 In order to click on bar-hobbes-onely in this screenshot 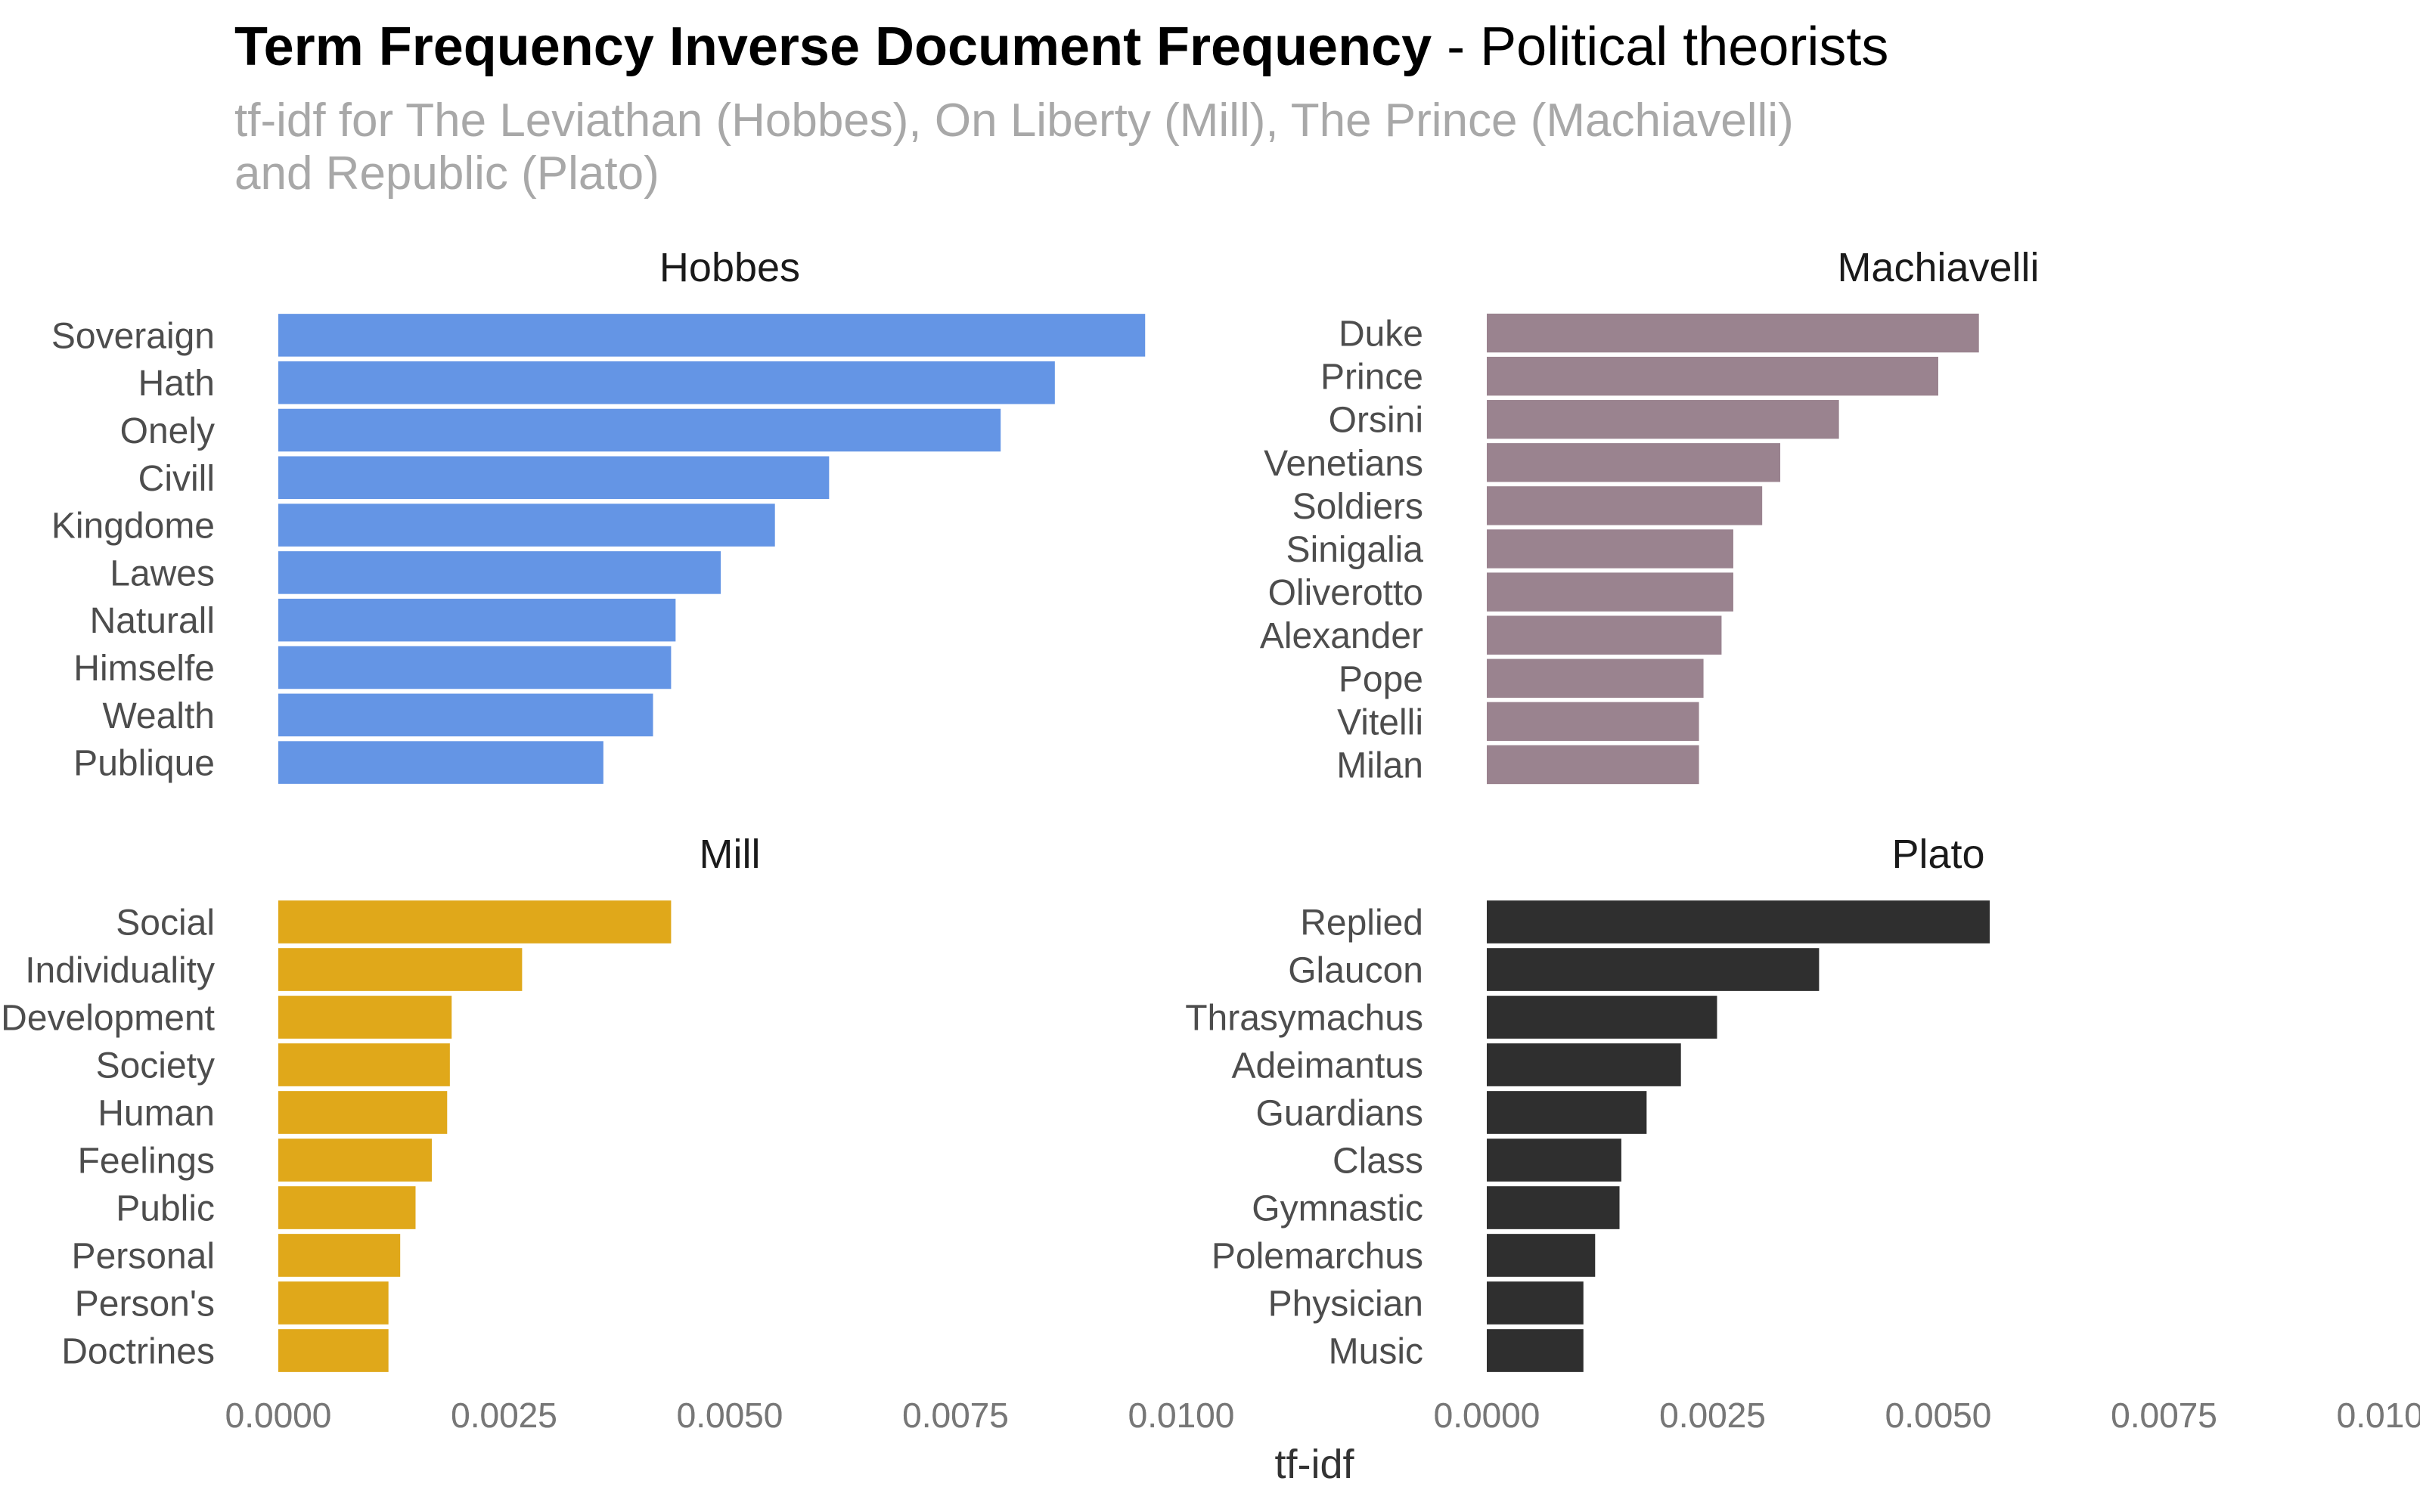, I will do `click(639, 430)`.